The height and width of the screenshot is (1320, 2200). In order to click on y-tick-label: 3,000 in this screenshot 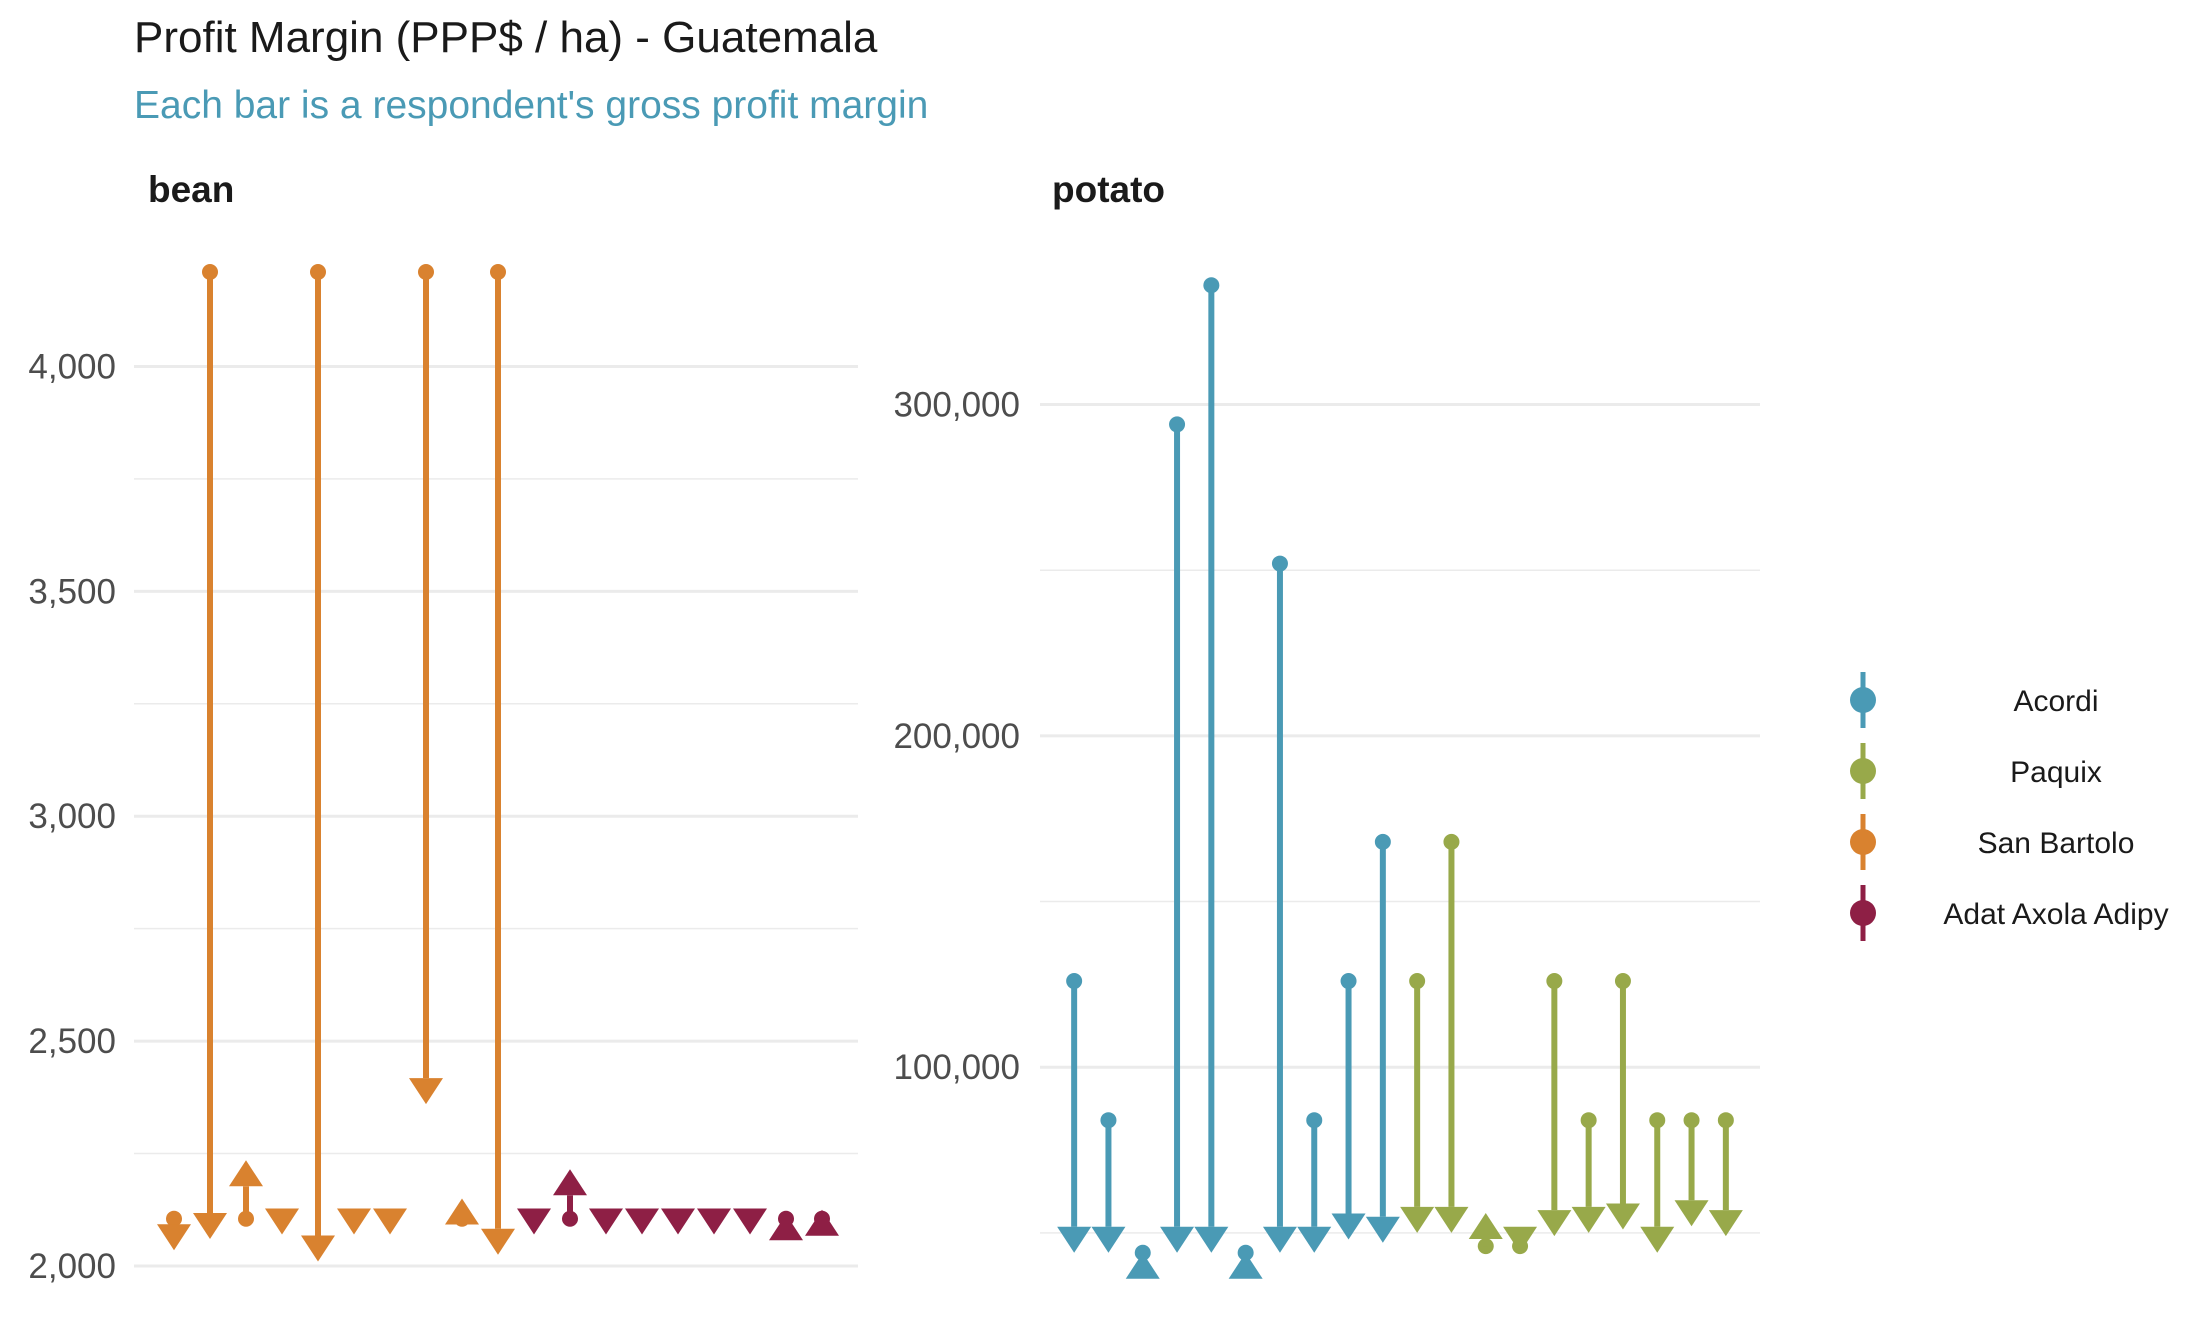, I will do `click(72, 816)`.